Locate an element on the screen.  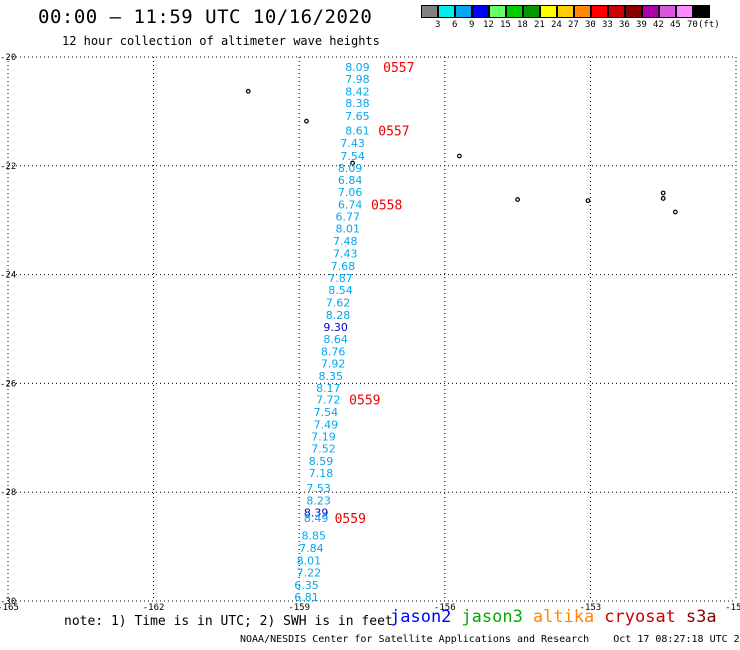
wave-height-value: 8.09 is located at coordinates (350, 168).